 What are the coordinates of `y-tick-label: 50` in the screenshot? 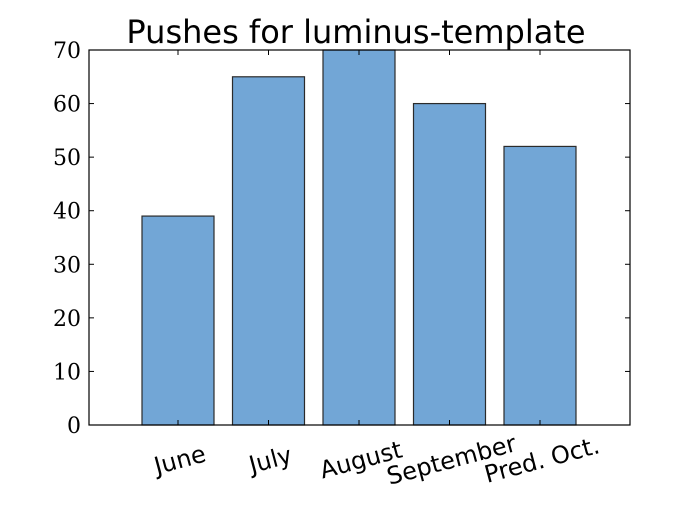 It's located at (67, 158).